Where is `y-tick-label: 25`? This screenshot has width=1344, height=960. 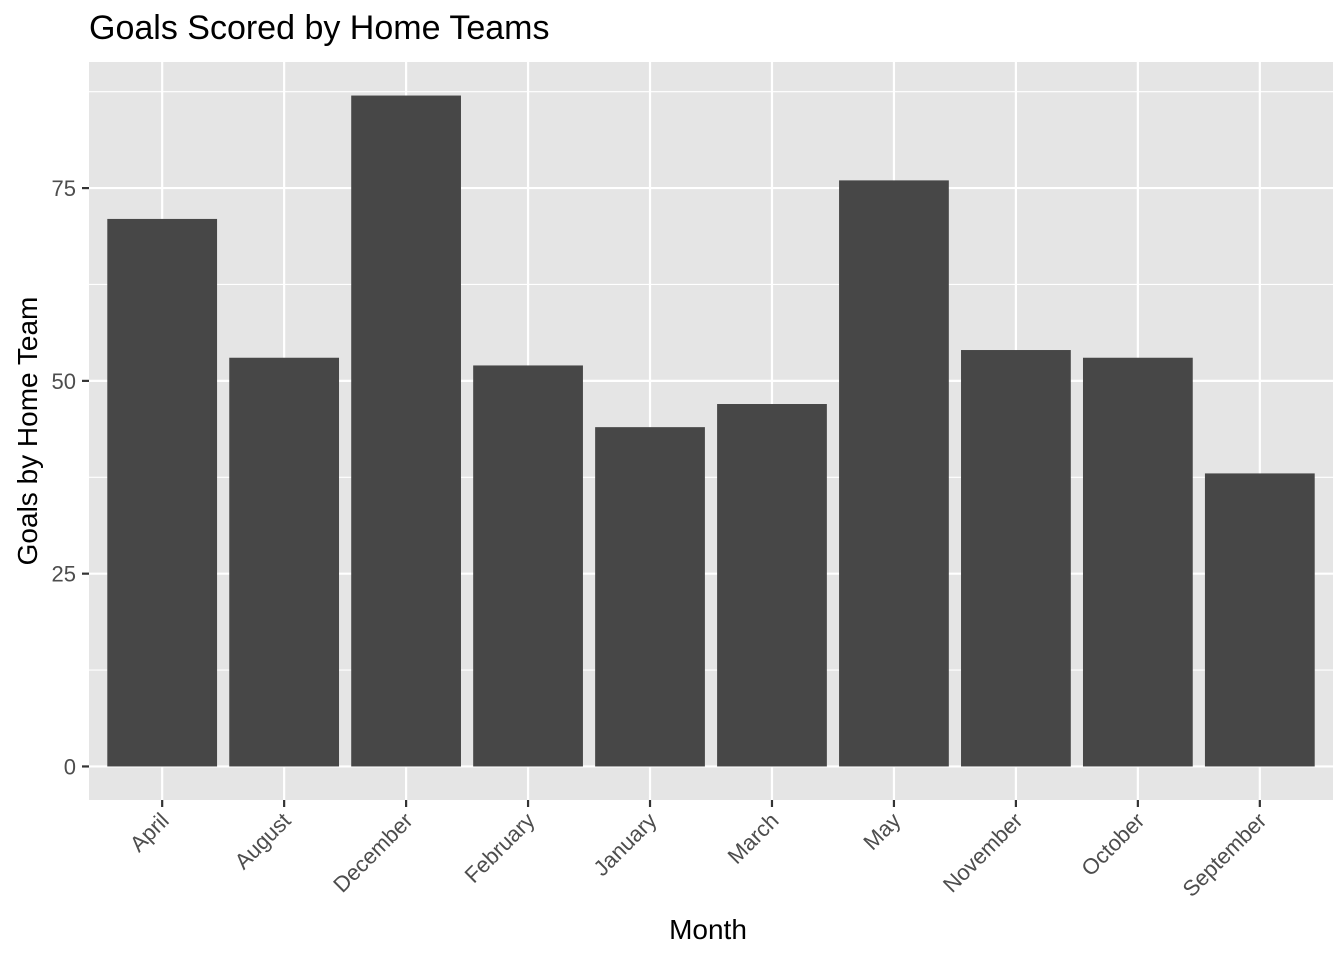 y-tick-label: 25 is located at coordinates (64, 574).